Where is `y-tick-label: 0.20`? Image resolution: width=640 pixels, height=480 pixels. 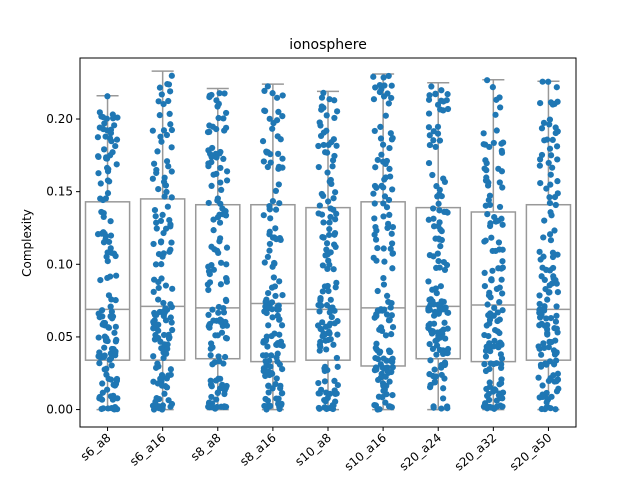
y-tick-label: 0.20 is located at coordinates (59, 119).